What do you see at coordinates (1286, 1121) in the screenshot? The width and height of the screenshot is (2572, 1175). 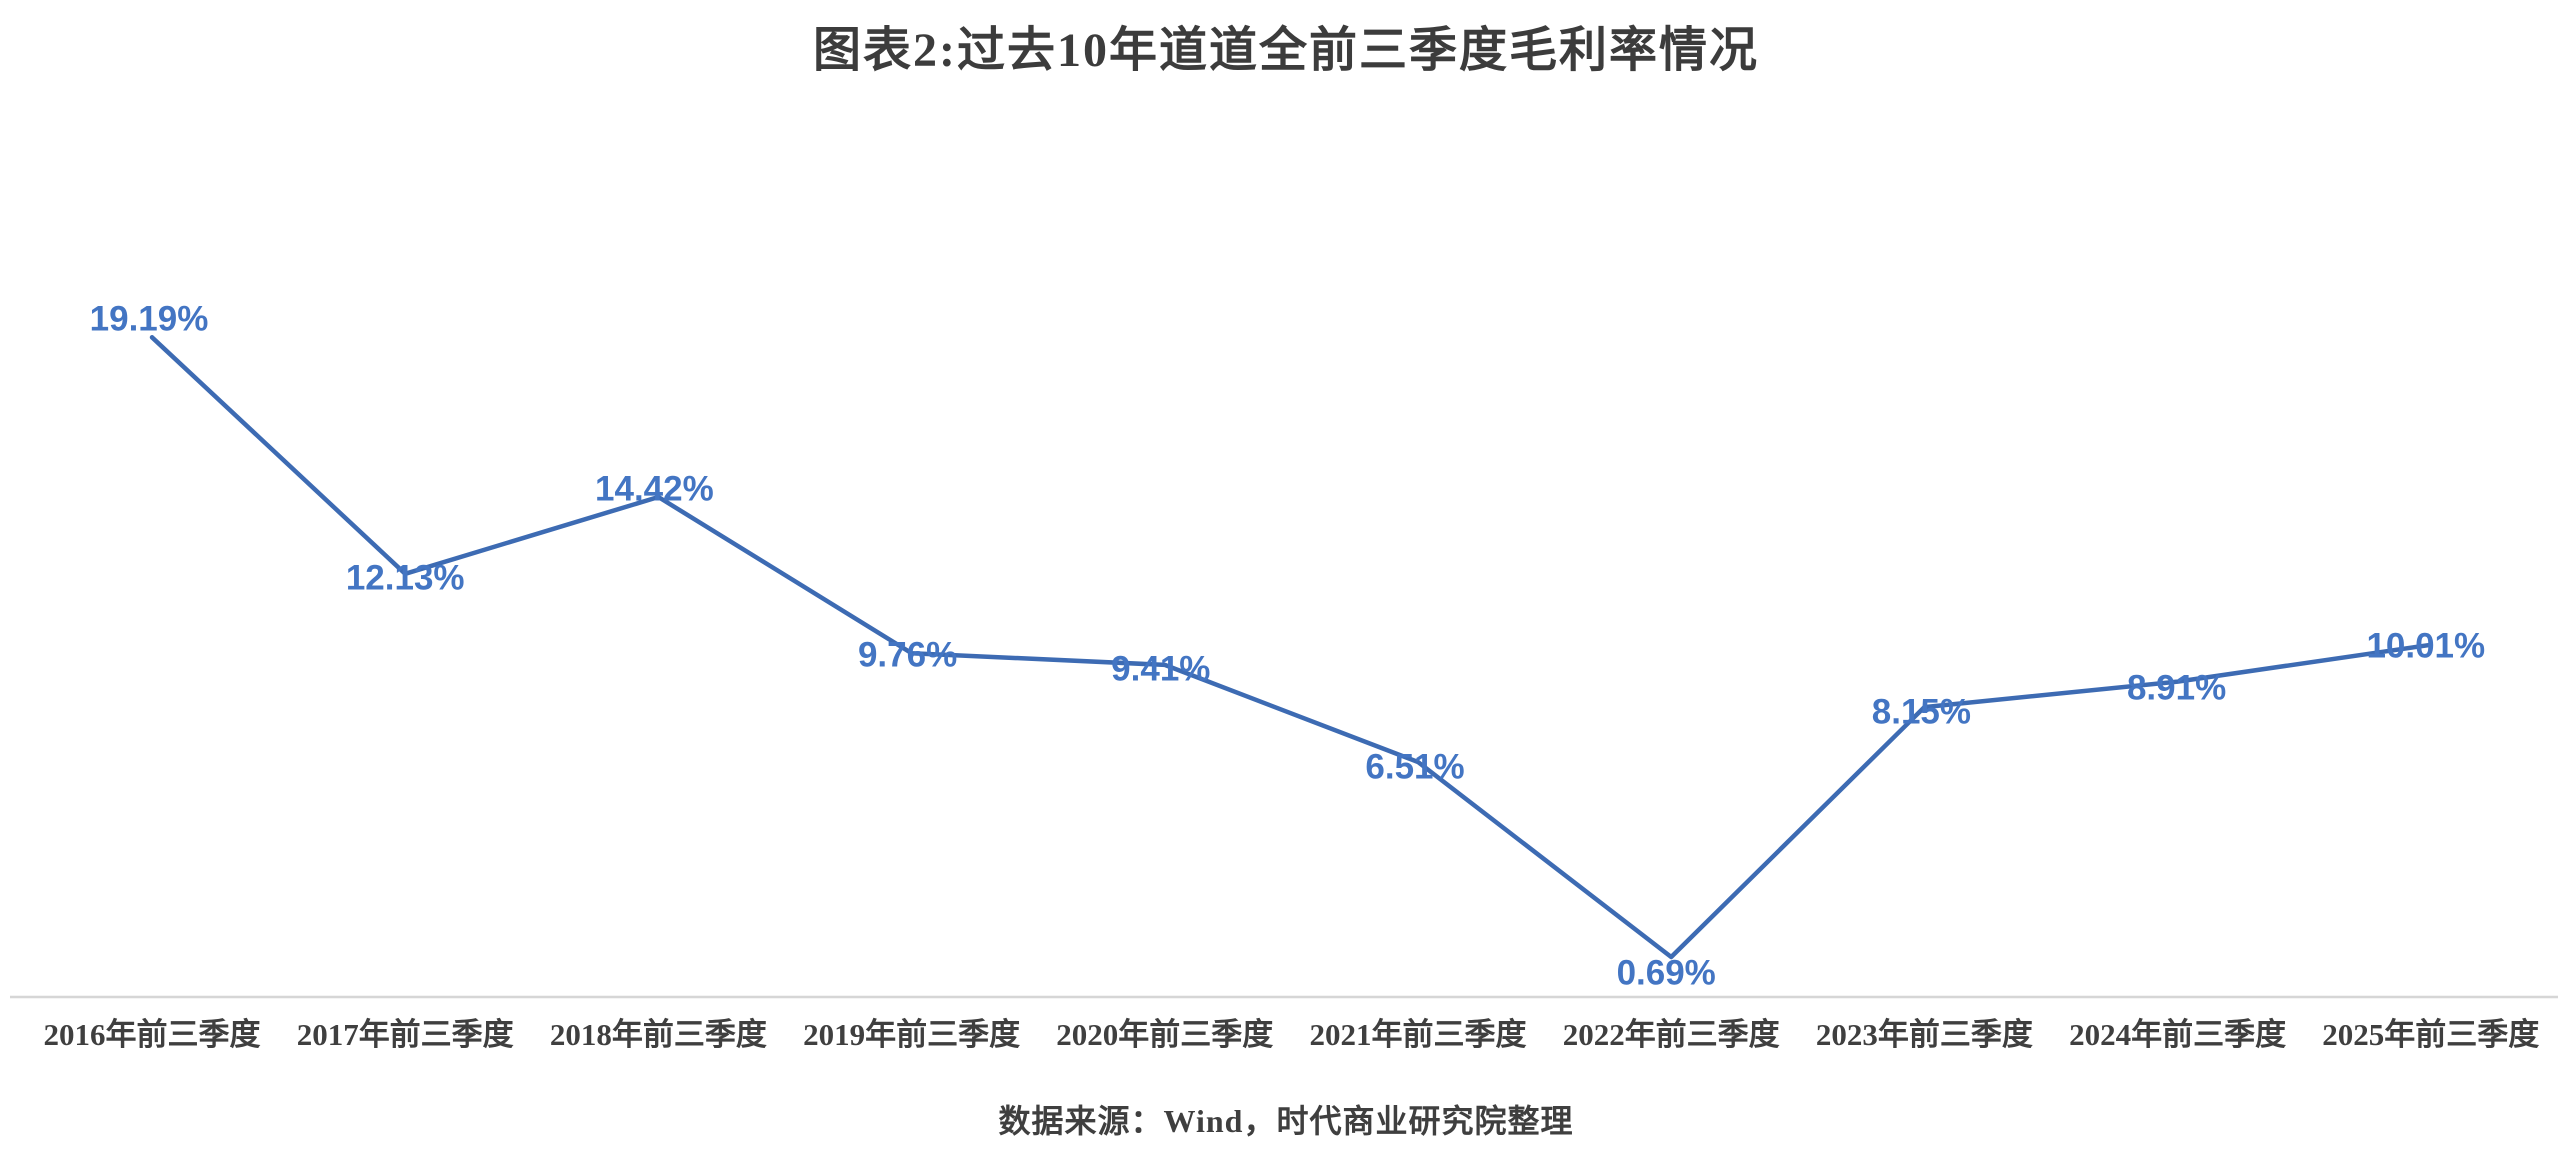 I see `source-note: 数据来源：Wind，时代商业研究院整理` at bounding box center [1286, 1121].